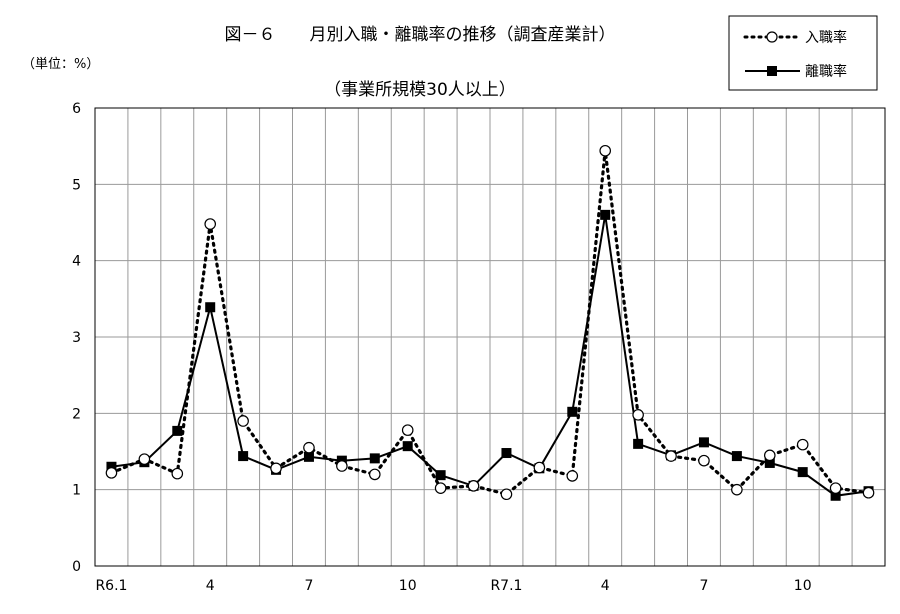 Image resolution: width=900 pixels, height=614 pixels. Describe the element at coordinates (60, 64) in the screenshot. I see `unit-label: （単位：%）` at that location.